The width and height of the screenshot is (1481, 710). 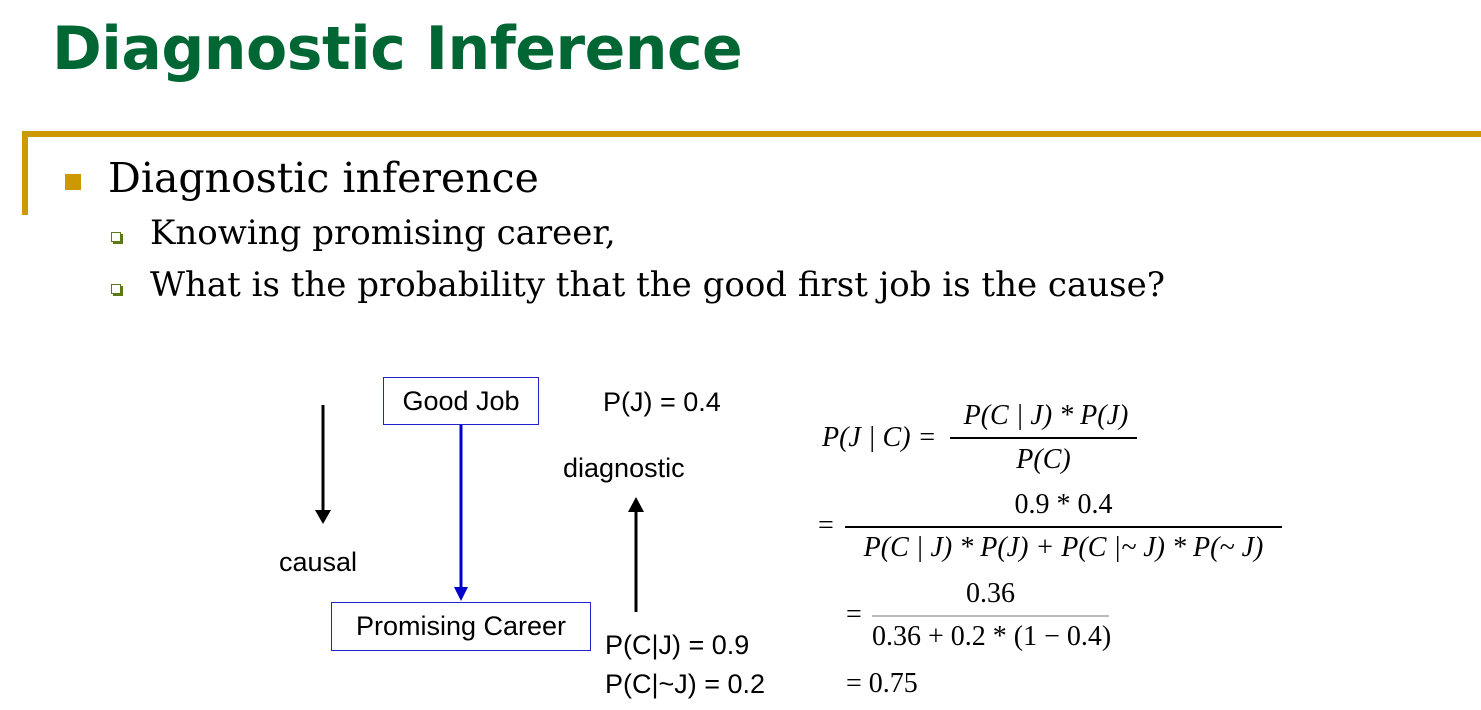 What do you see at coordinates (1046, 415) in the screenshot?
I see `eq-num1: P(C | J) * P(J)` at bounding box center [1046, 415].